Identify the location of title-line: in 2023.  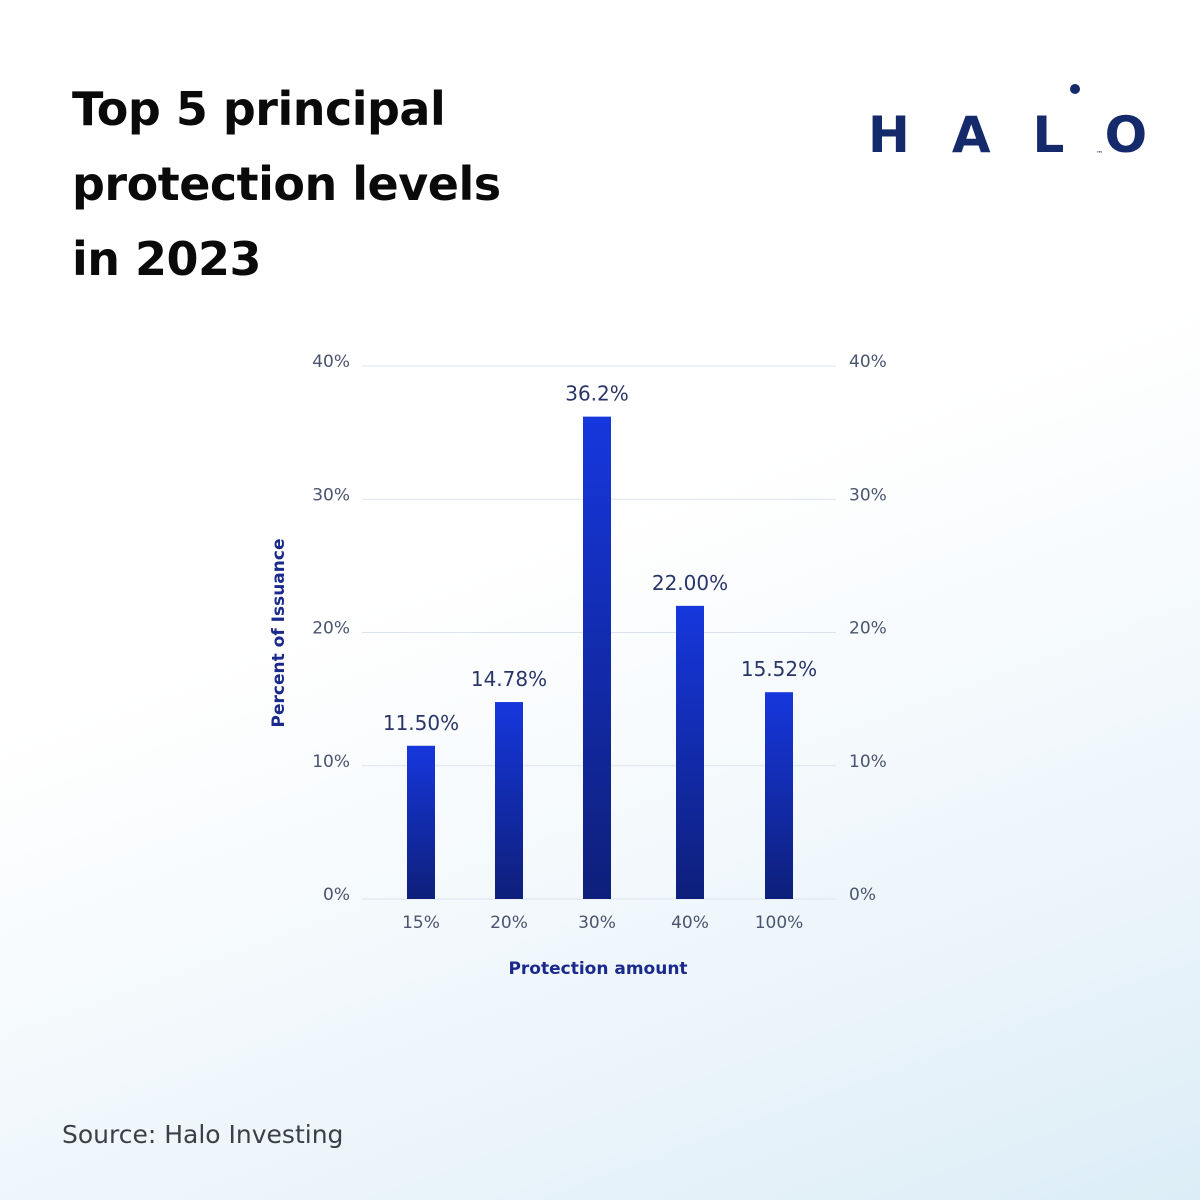
(167, 259).